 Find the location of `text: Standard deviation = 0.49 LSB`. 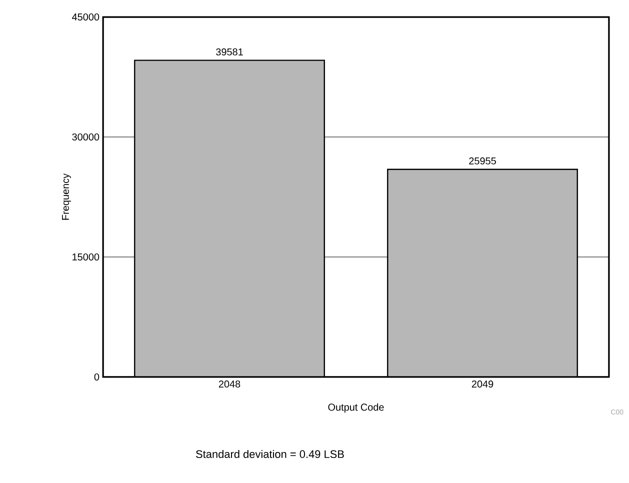

text: Standard deviation = 0.49 LSB is located at coordinates (270, 454).